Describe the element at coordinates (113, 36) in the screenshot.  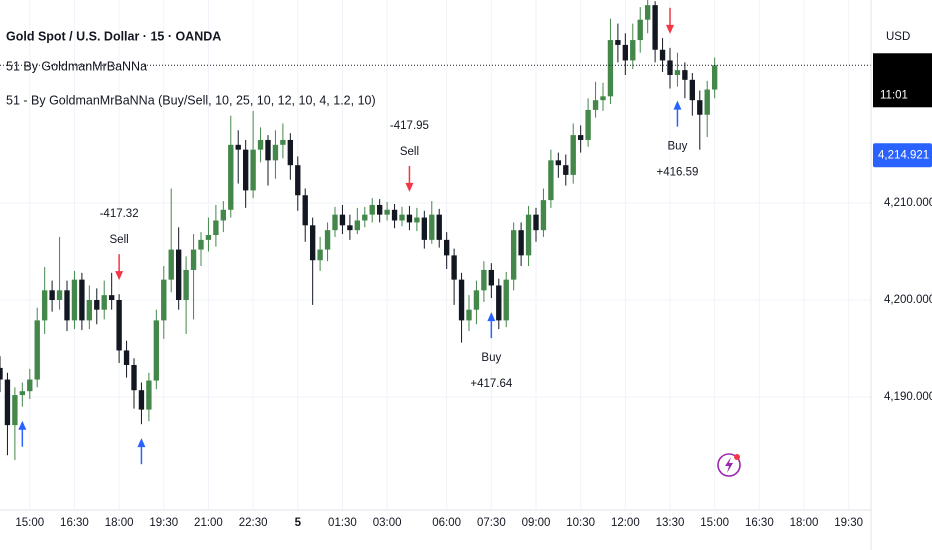
I see `chart-title: Gold Spot / U.S. Dollar · 15 · OANDA` at that location.